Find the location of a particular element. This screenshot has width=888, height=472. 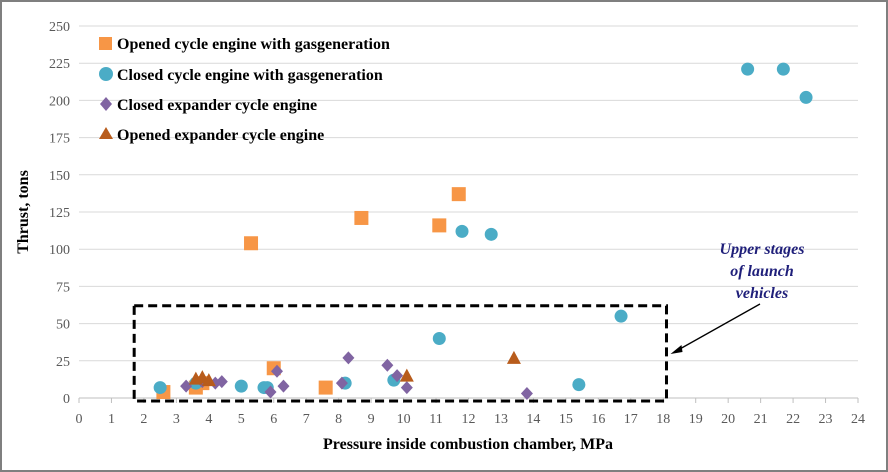

x-tick-label: 10 is located at coordinates (404, 419).